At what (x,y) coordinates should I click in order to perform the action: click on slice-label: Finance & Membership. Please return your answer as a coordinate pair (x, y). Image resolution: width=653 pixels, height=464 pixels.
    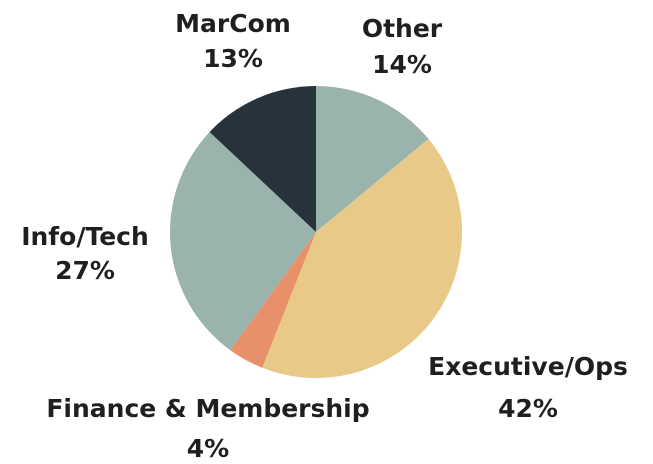
    Looking at the image, I should click on (207, 408).